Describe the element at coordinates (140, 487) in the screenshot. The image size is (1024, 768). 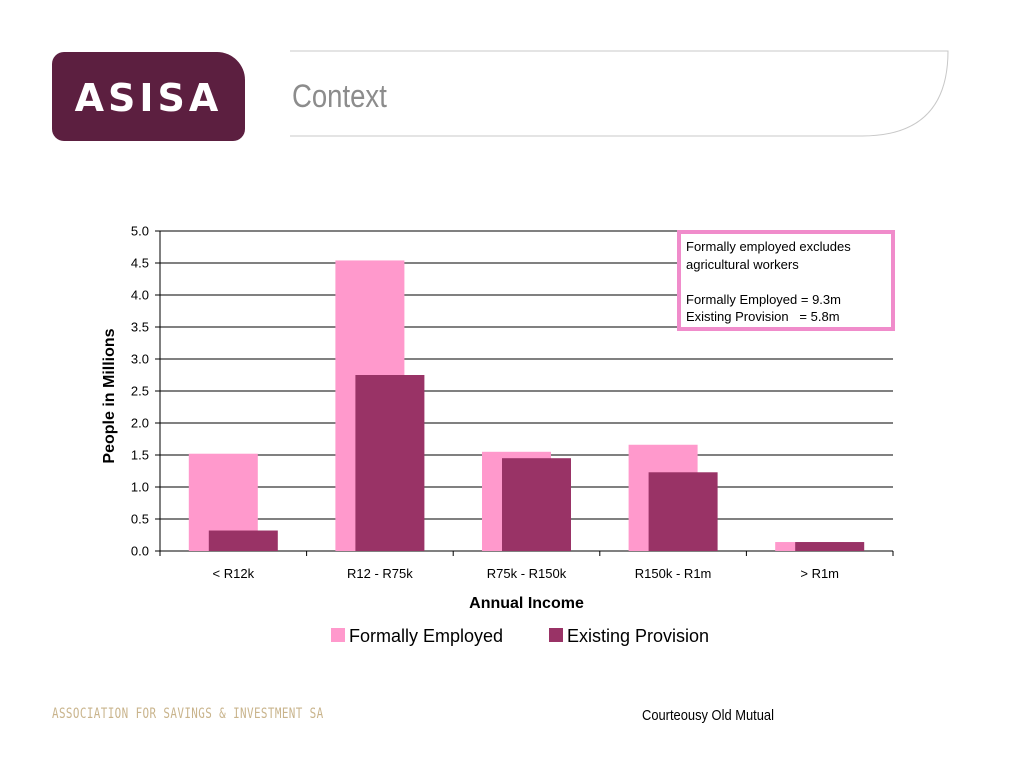
I see `y-tick-label: 1.0` at that location.